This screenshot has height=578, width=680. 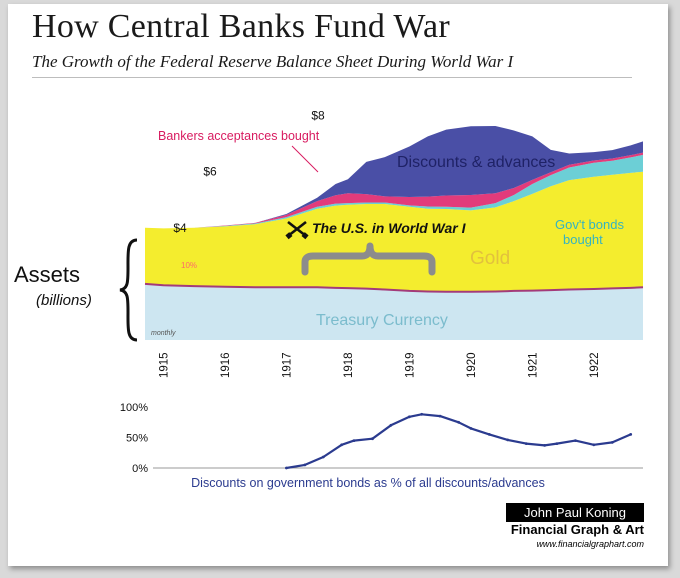 I want to click on x-tick-1915: 1915, so click(x=164, y=365).